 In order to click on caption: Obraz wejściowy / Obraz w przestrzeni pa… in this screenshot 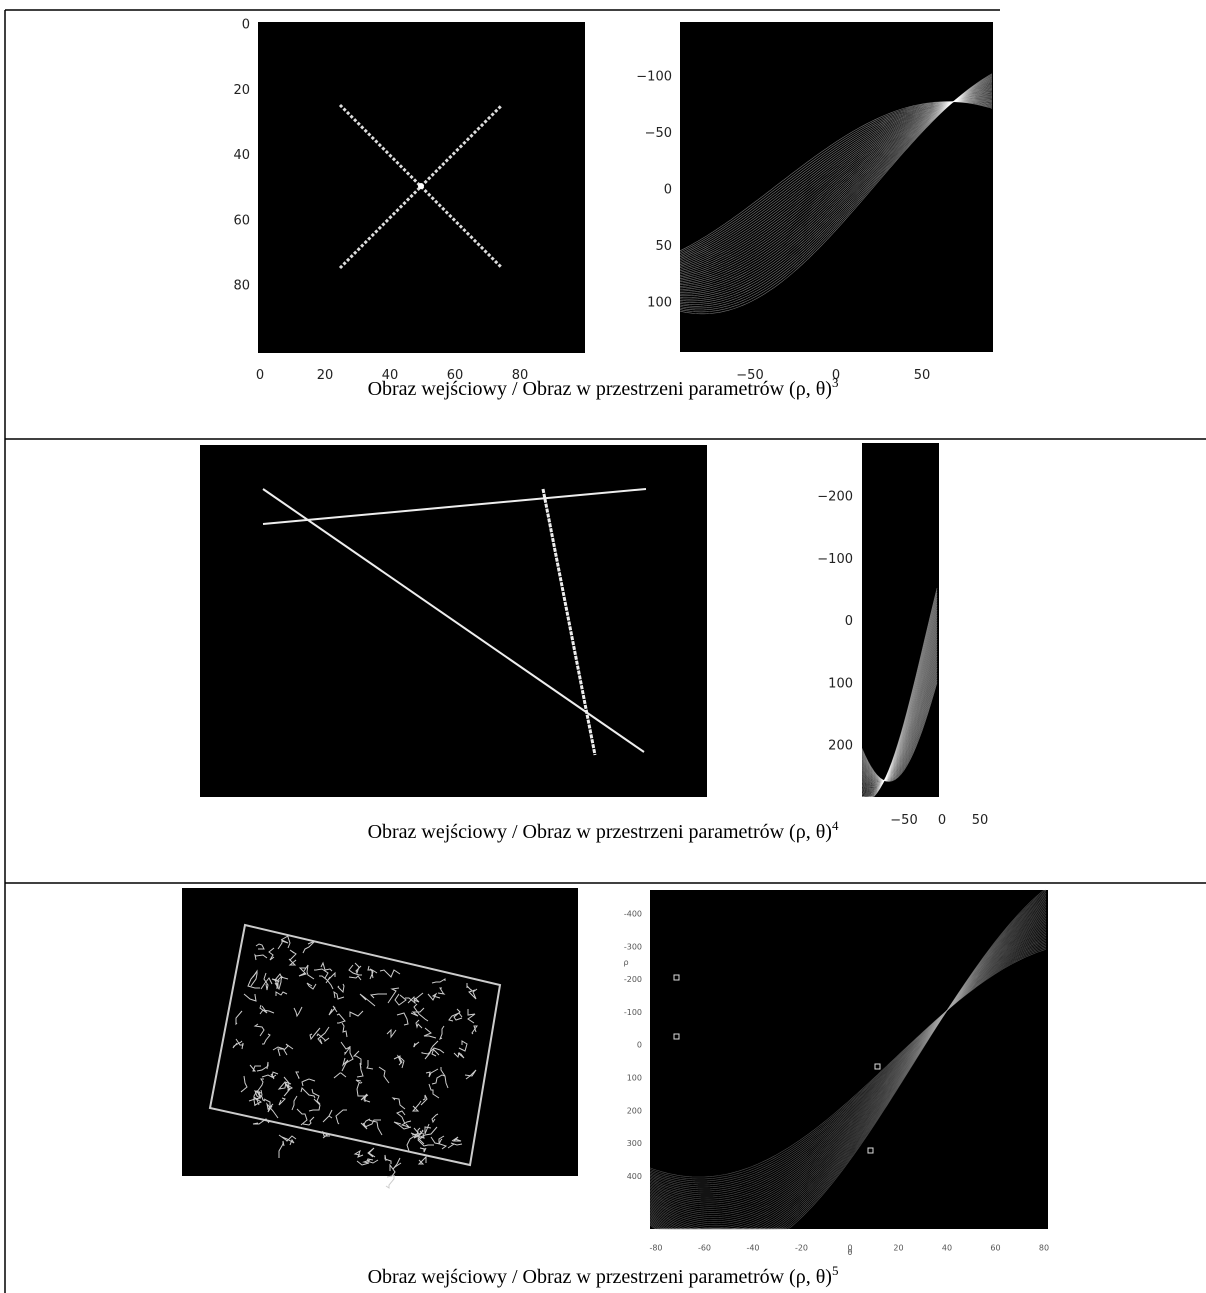, I will do `click(603, 387)`.